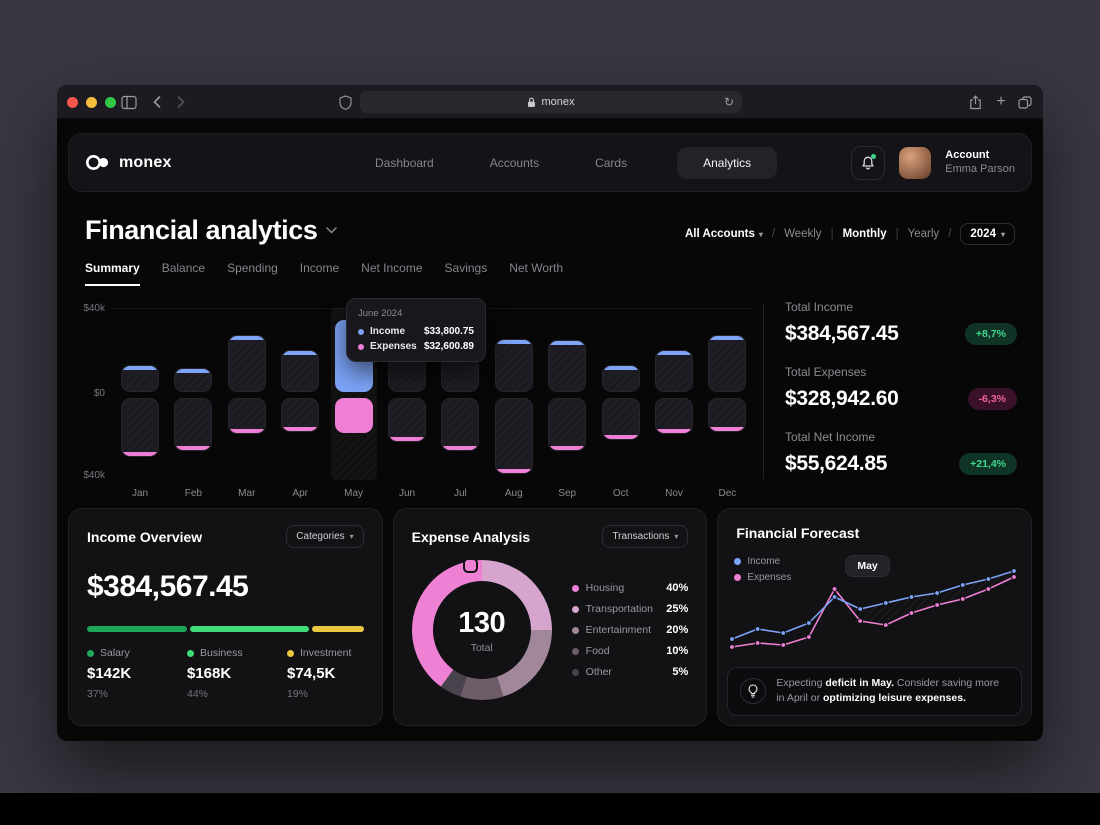  I want to click on tab-net-income: Net Income, so click(392, 268).